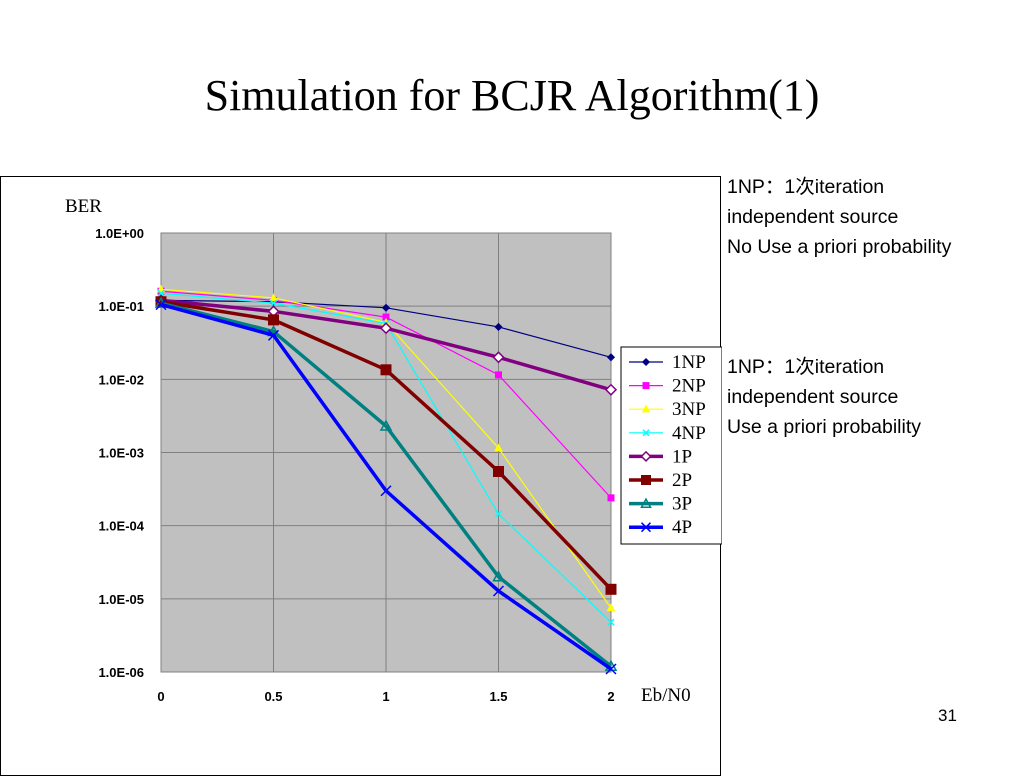 The height and width of the screenshot is (777, 1024). What do you see at coordinates (498, 696) in the screenshot?
I see `x-tick-label: 1.5` at bounding box center [498, 696].